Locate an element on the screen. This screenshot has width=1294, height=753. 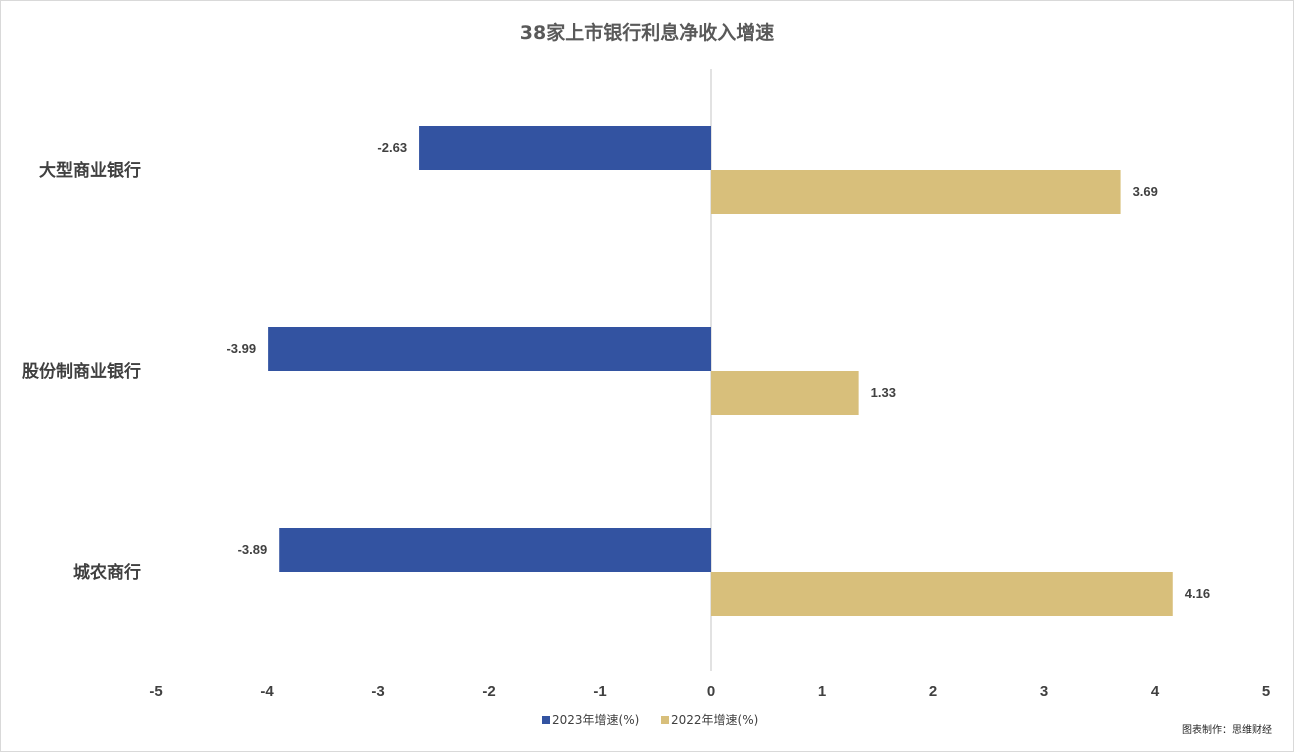
x-tick-label: 0 is located at coordinates (711, 691).